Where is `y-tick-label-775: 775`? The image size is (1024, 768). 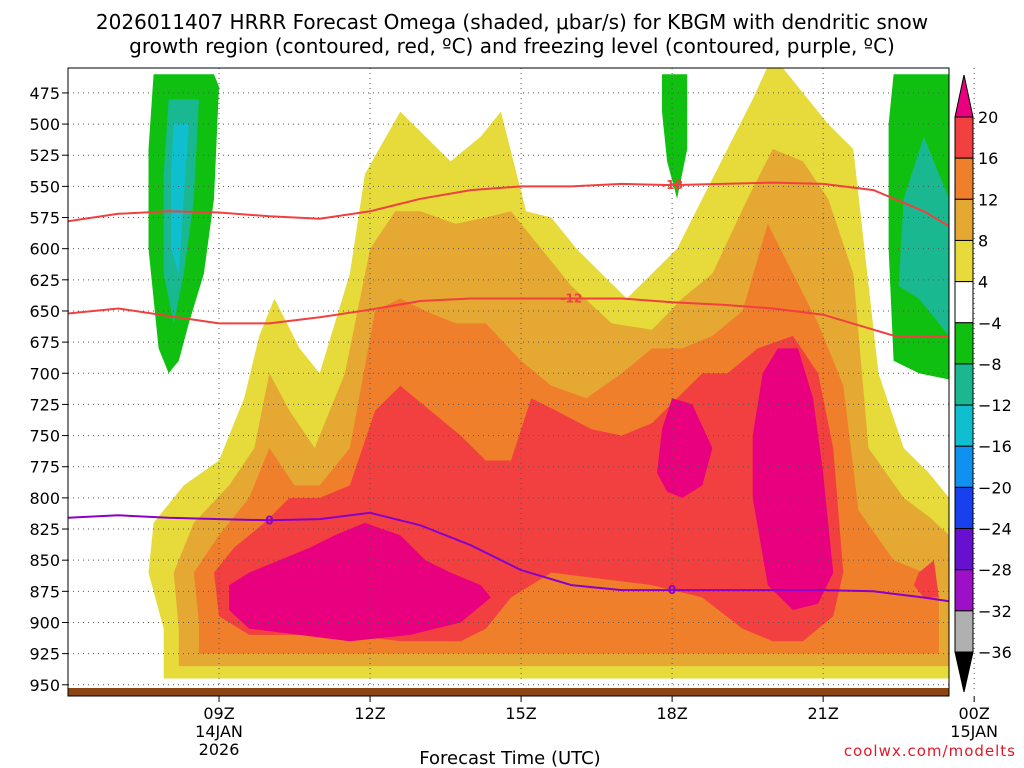 y-tick-label-775: 775 is located at coordinates (44, 467).